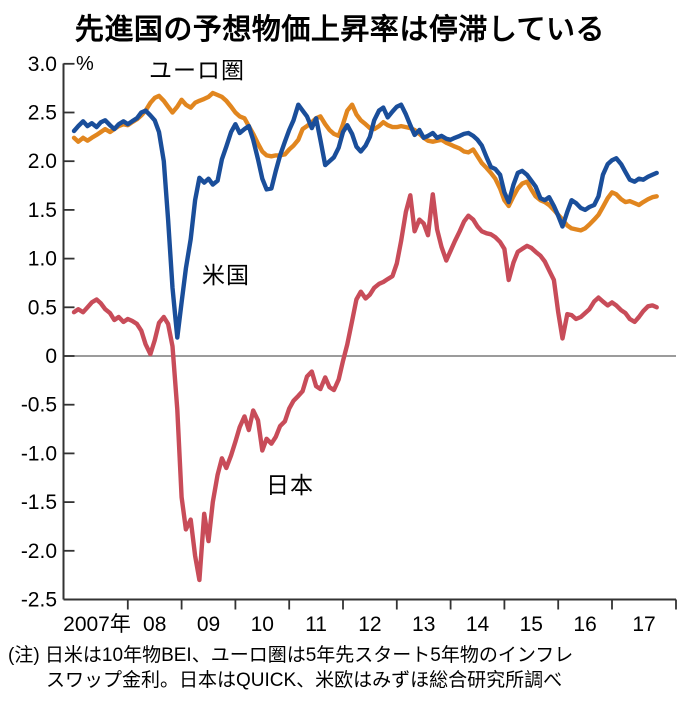 The width and height of the screenshot is (680, 708). Describe the element at coordinates (291, 655) in the screenshot. I see `source-note-line1: (注) 日米は10年物BEI、ユーロ圏は5年先スタート5年物のインフレ` at that location.